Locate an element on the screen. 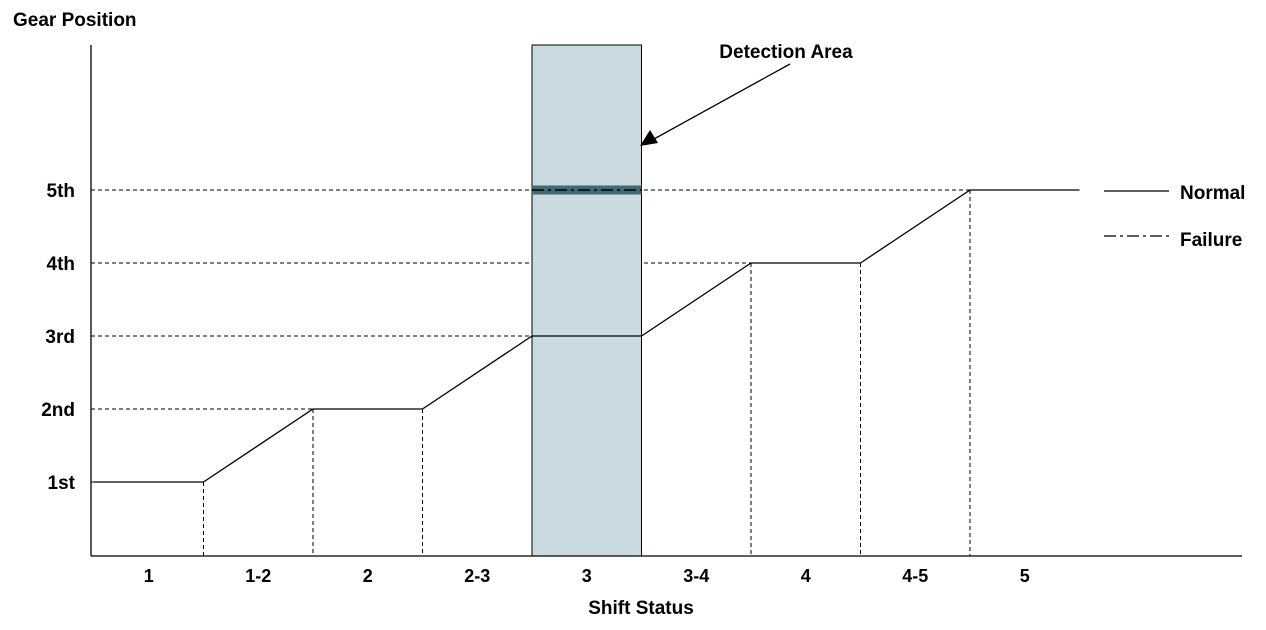 This screenshot has height=630, width=1266. y-tick-label: 3rd is located at coordinates (60, 337).